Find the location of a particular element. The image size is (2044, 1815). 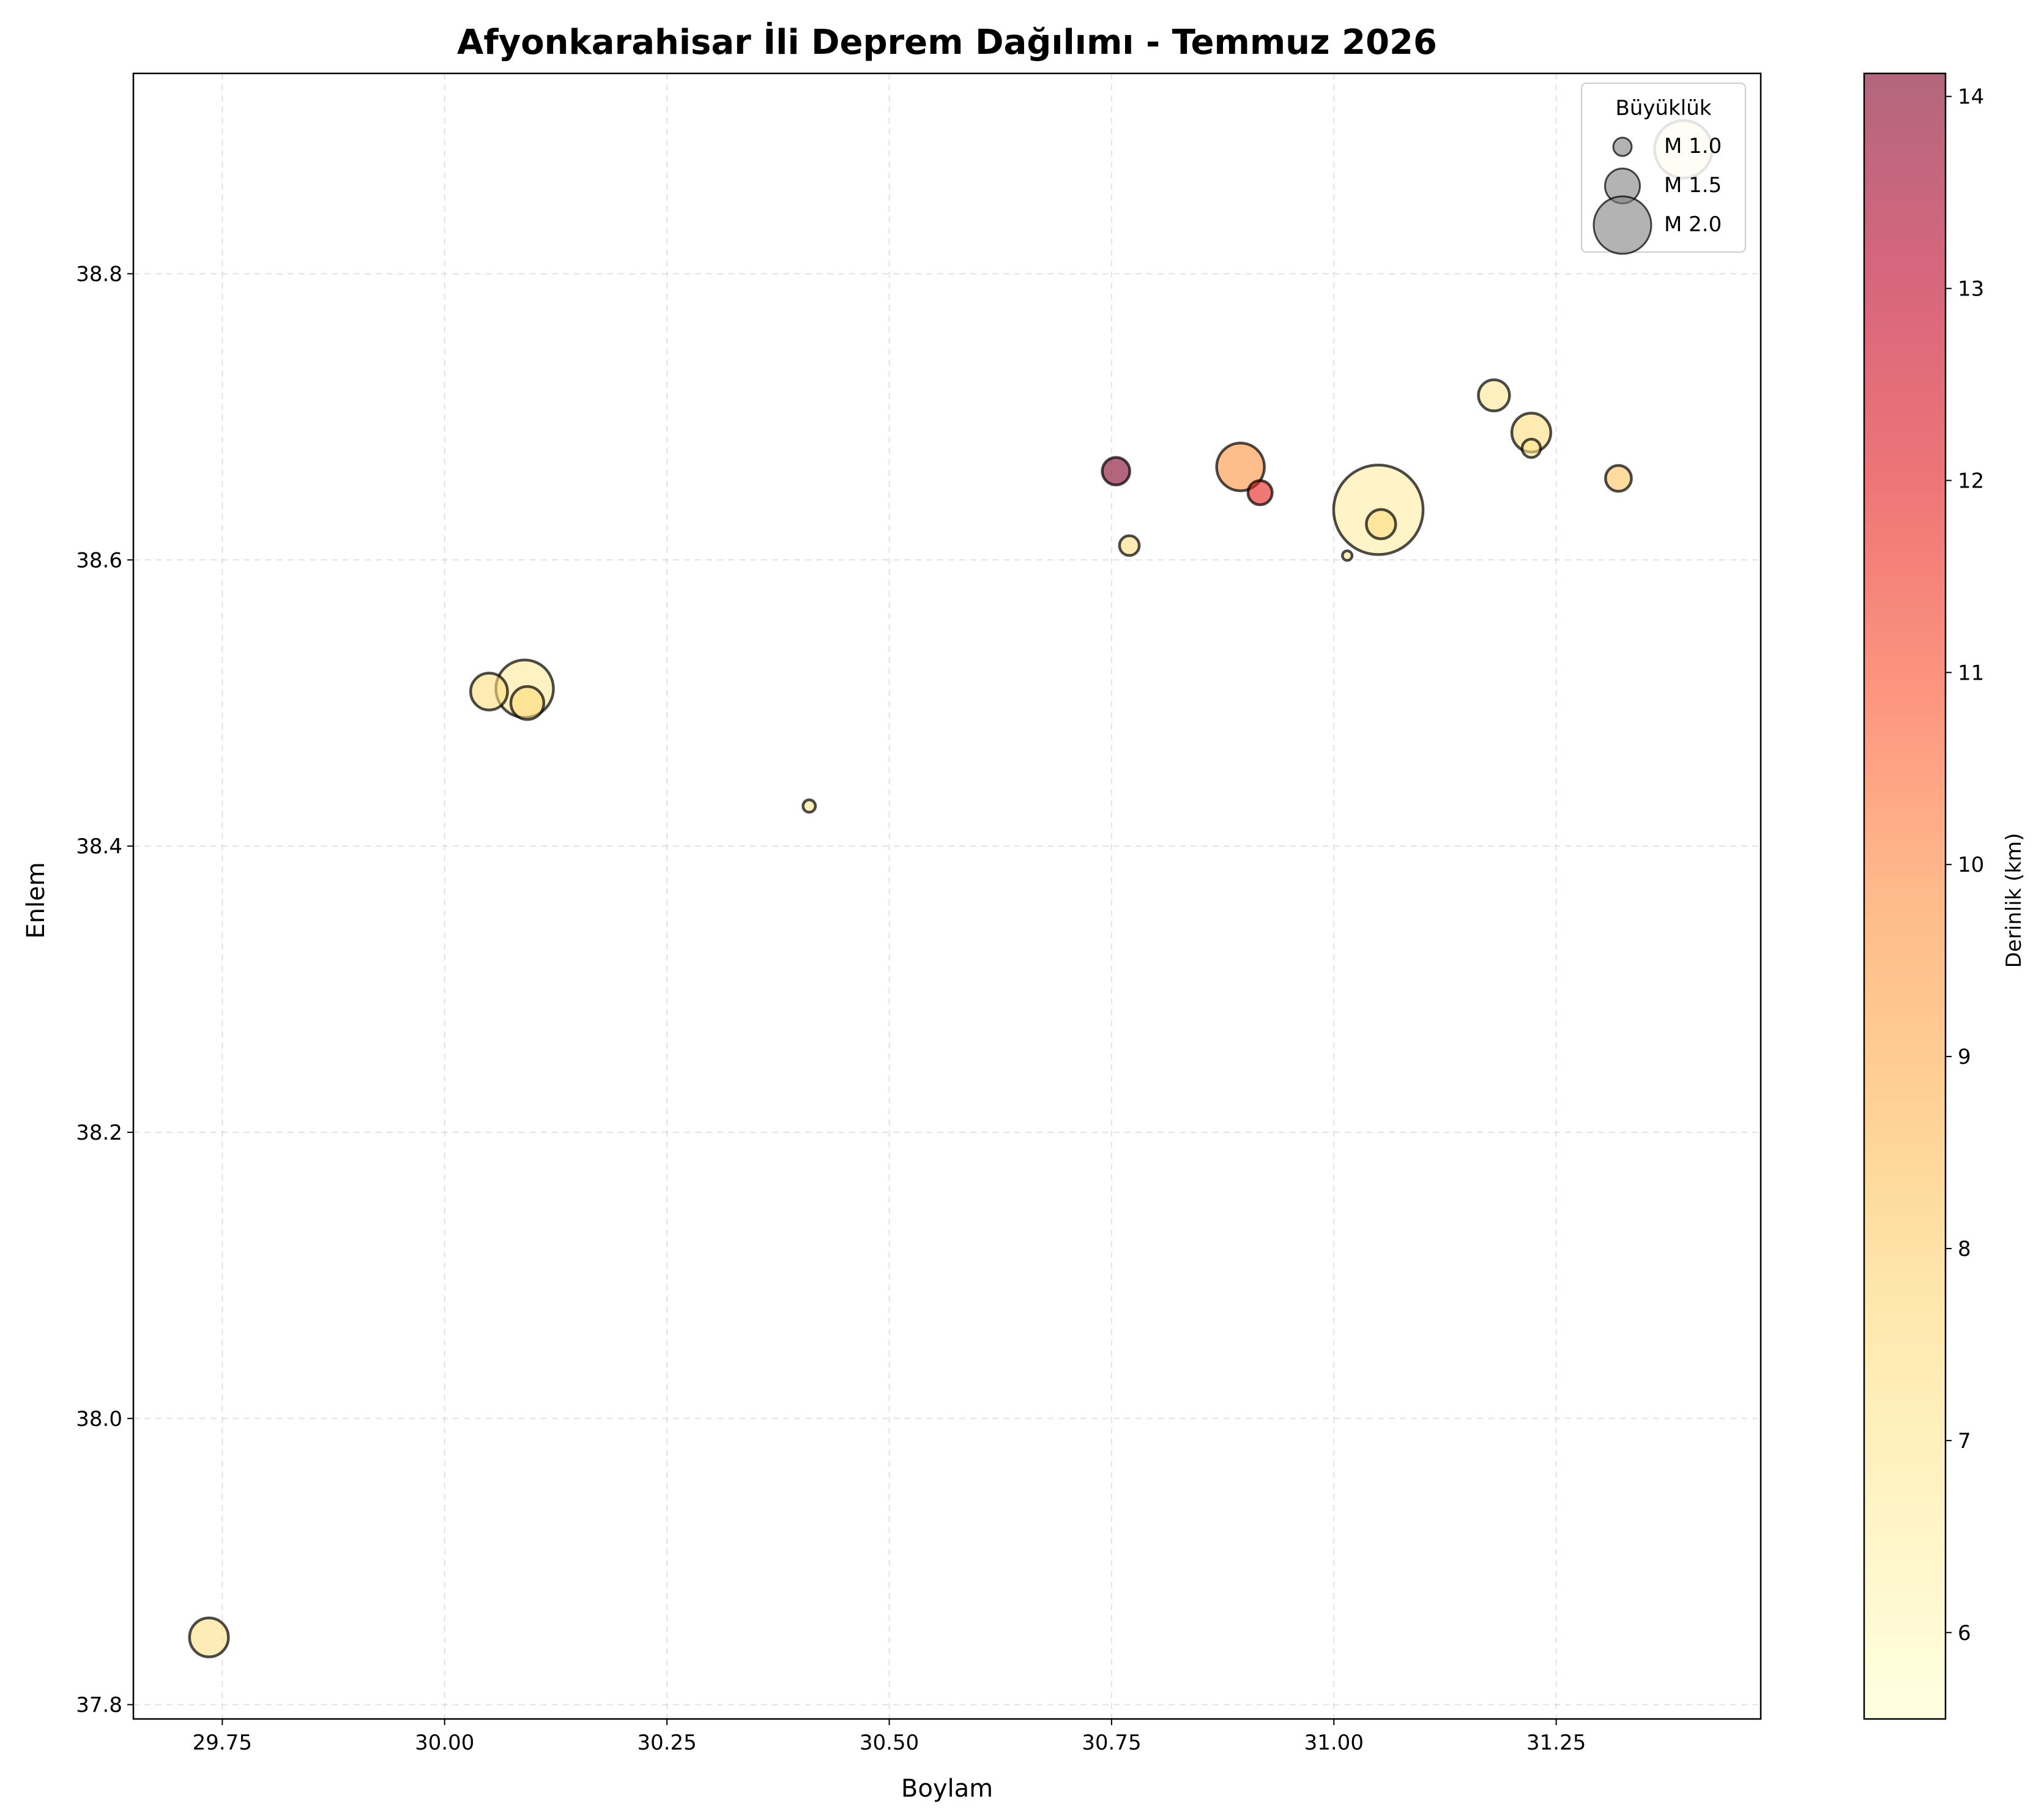

legend-label-small: M 1.0 is located at coordinates (1693, 146).